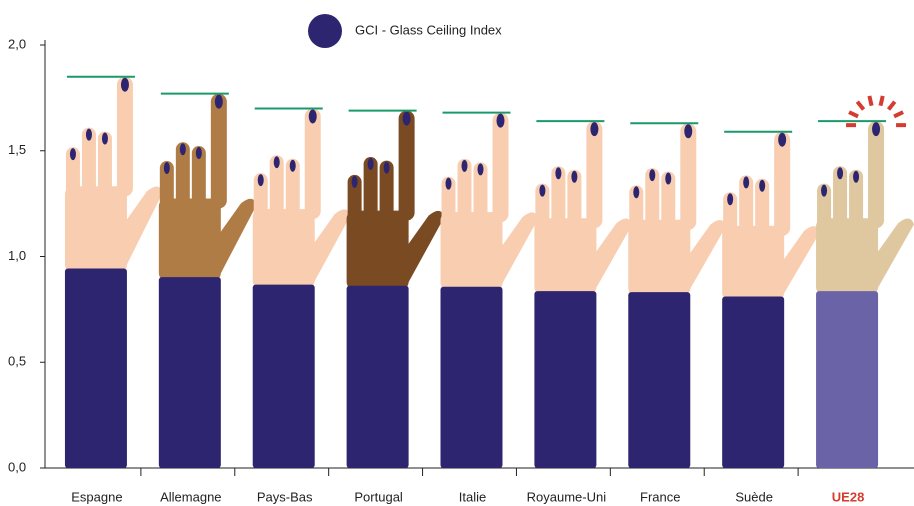 This screenshot has height=506, width=914. What do you see at coordinates (190, 496) in the screenshot?
I see `x-tick-label: Allemagne` at bounding box center [190, 496].